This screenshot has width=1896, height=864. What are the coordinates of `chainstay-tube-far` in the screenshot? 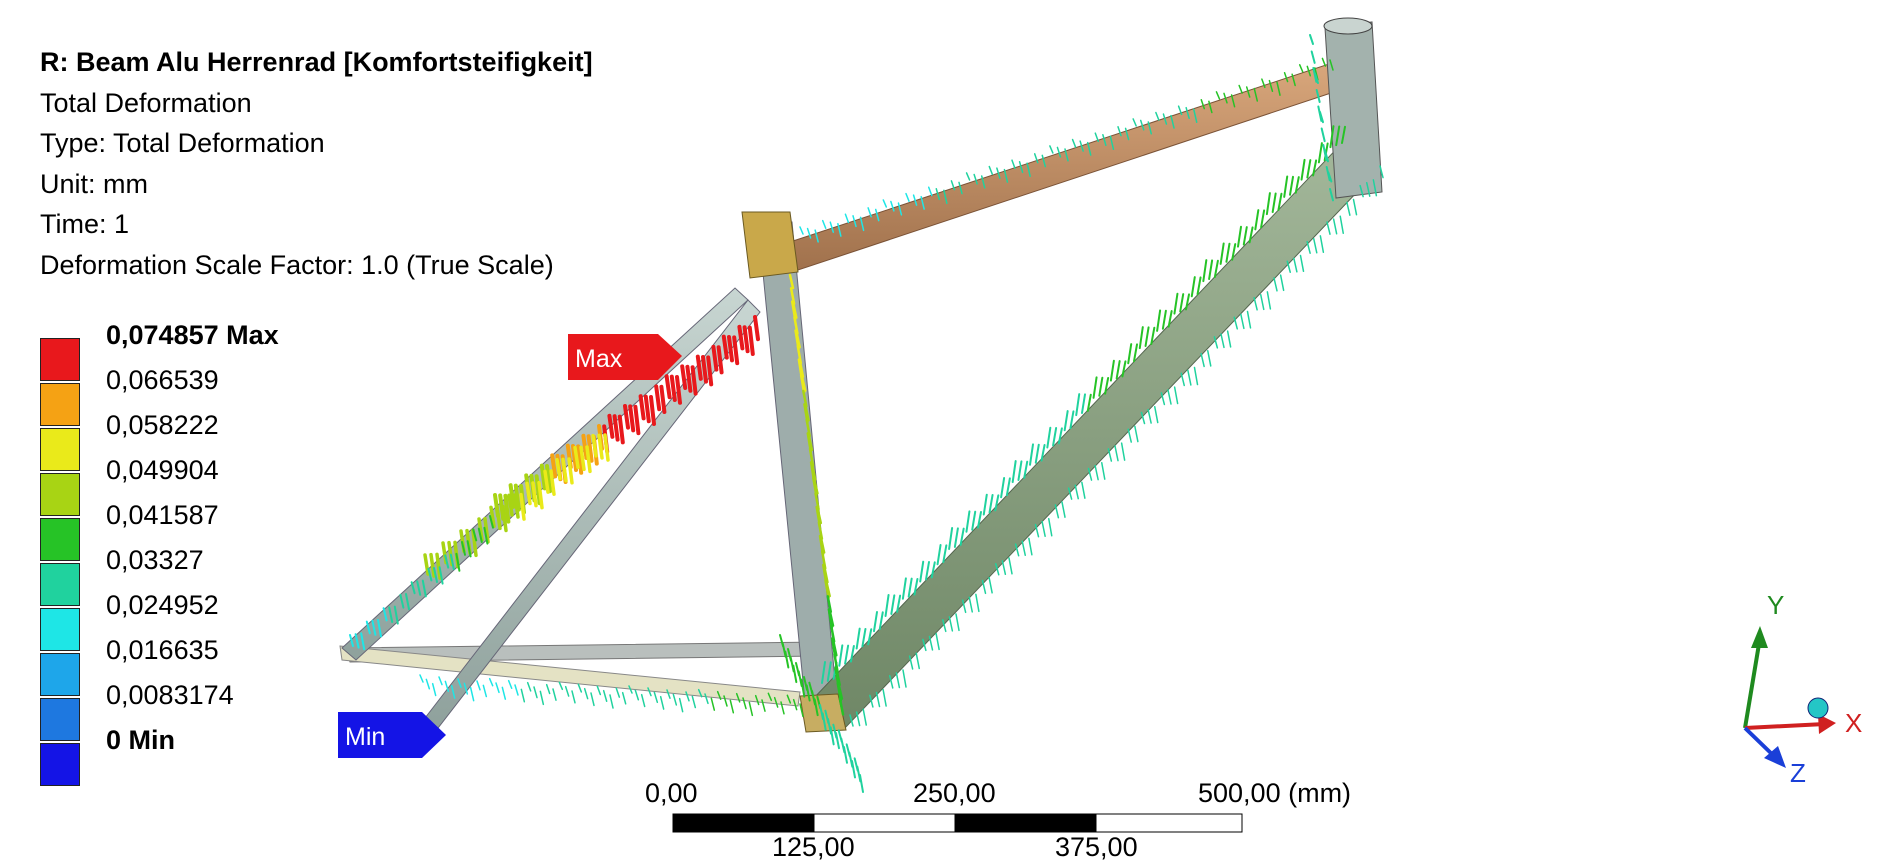 It's located at (570, 676).